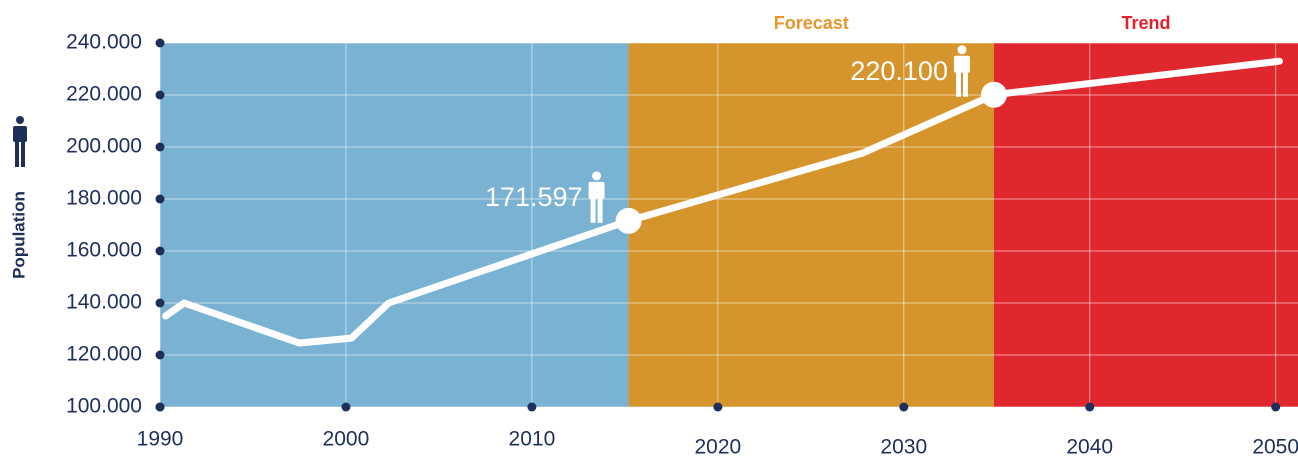 The width and height of the screenshot is (1298, 457). What do you see at coordinates (534, 197) in the screenshot?
I see `value-label: 171.597` at bounding box center [534, 197].